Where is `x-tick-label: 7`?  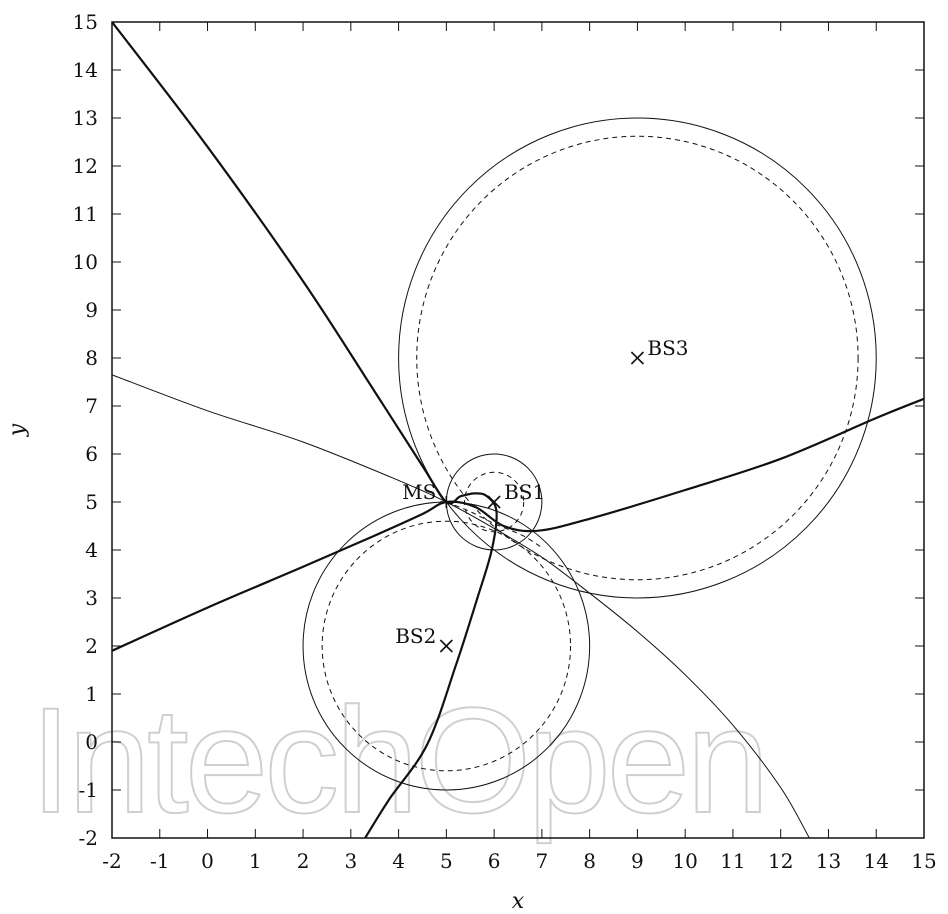
x-tick-label: 7 is located at coordinates (542, 861).